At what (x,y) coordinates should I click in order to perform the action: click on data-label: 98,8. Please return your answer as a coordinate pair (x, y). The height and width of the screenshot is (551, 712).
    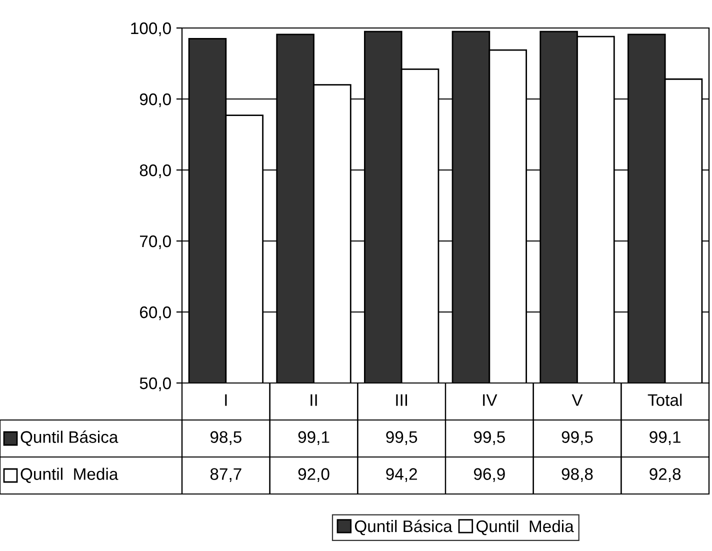
    Looking at the image, I should click on (577, 475).